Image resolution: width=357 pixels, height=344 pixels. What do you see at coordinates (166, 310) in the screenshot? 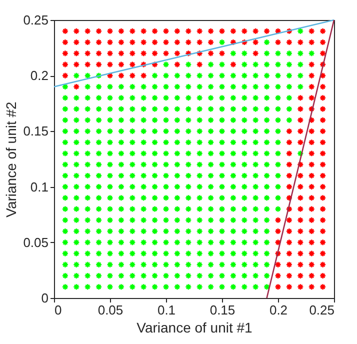
I see `x-tick-label: 0.1` at bounding box center [166, 310].